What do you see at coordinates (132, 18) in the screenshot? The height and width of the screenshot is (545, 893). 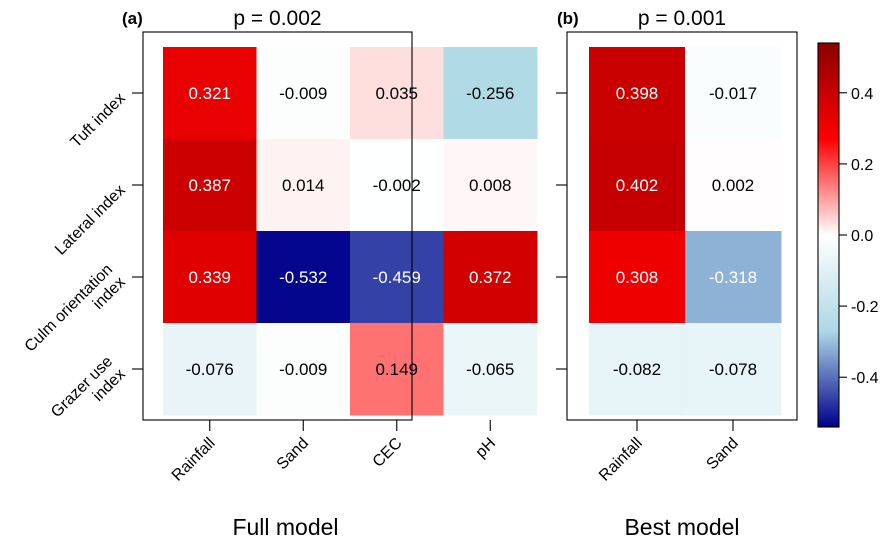 I see `panel-a-label: (a)` at bounding box center [132, 18].